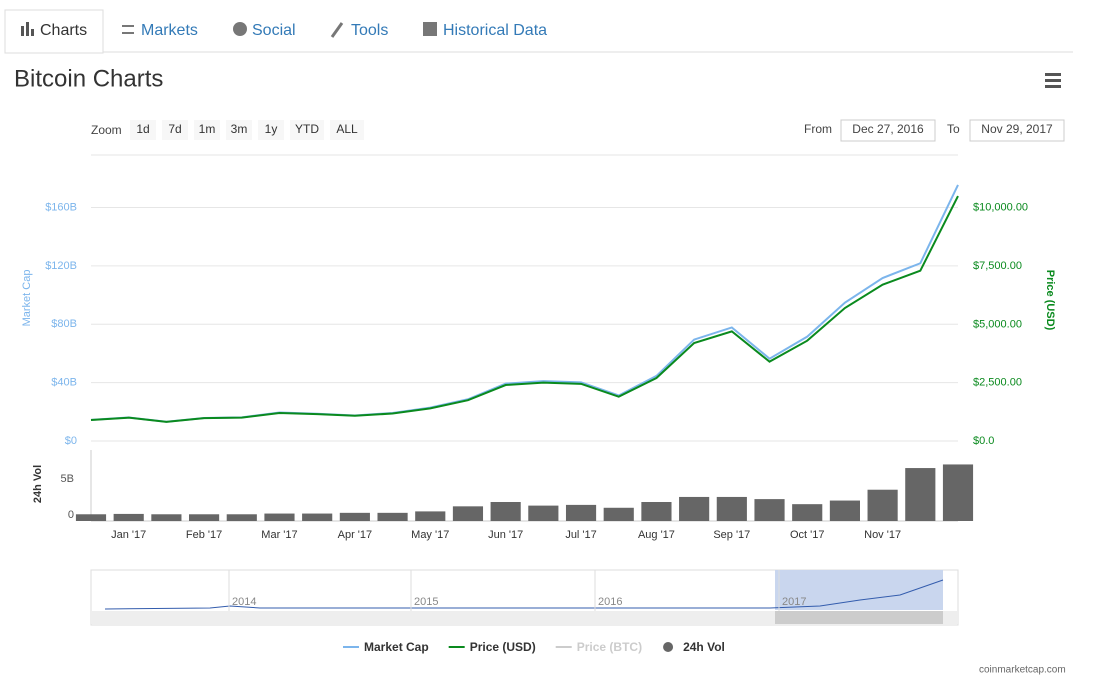  Describe the element at coordinates (807, 535) in the screenshot. I see `x-tick-label: Oct '17` at that location.